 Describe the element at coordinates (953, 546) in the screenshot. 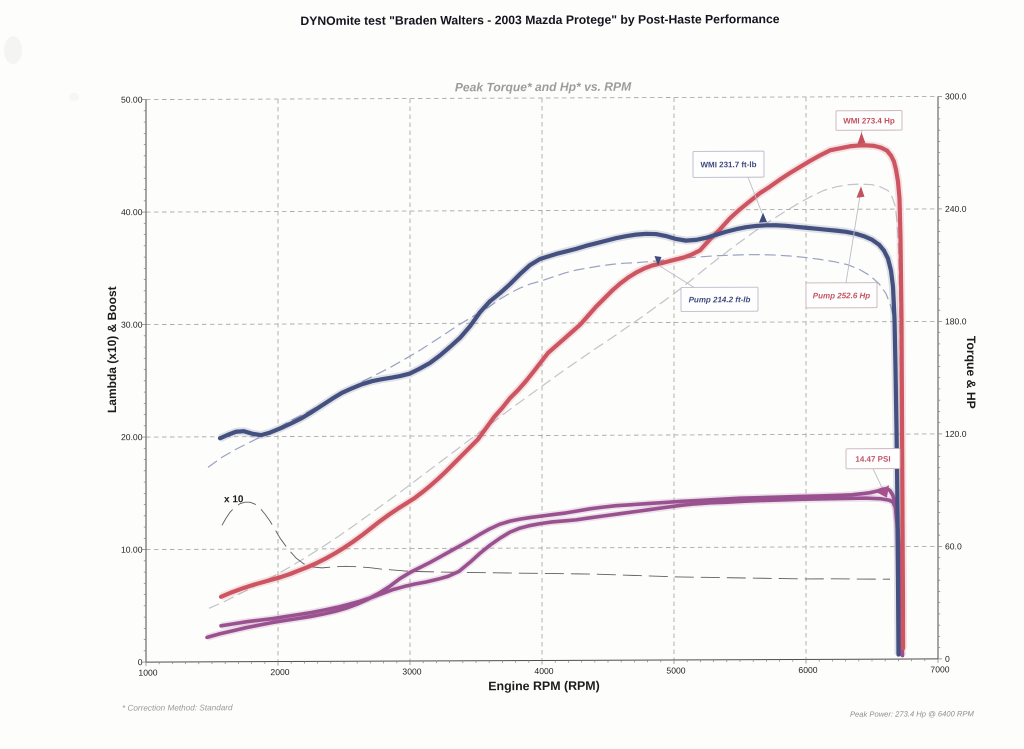

I see `svg-text: 60.0` at that location.